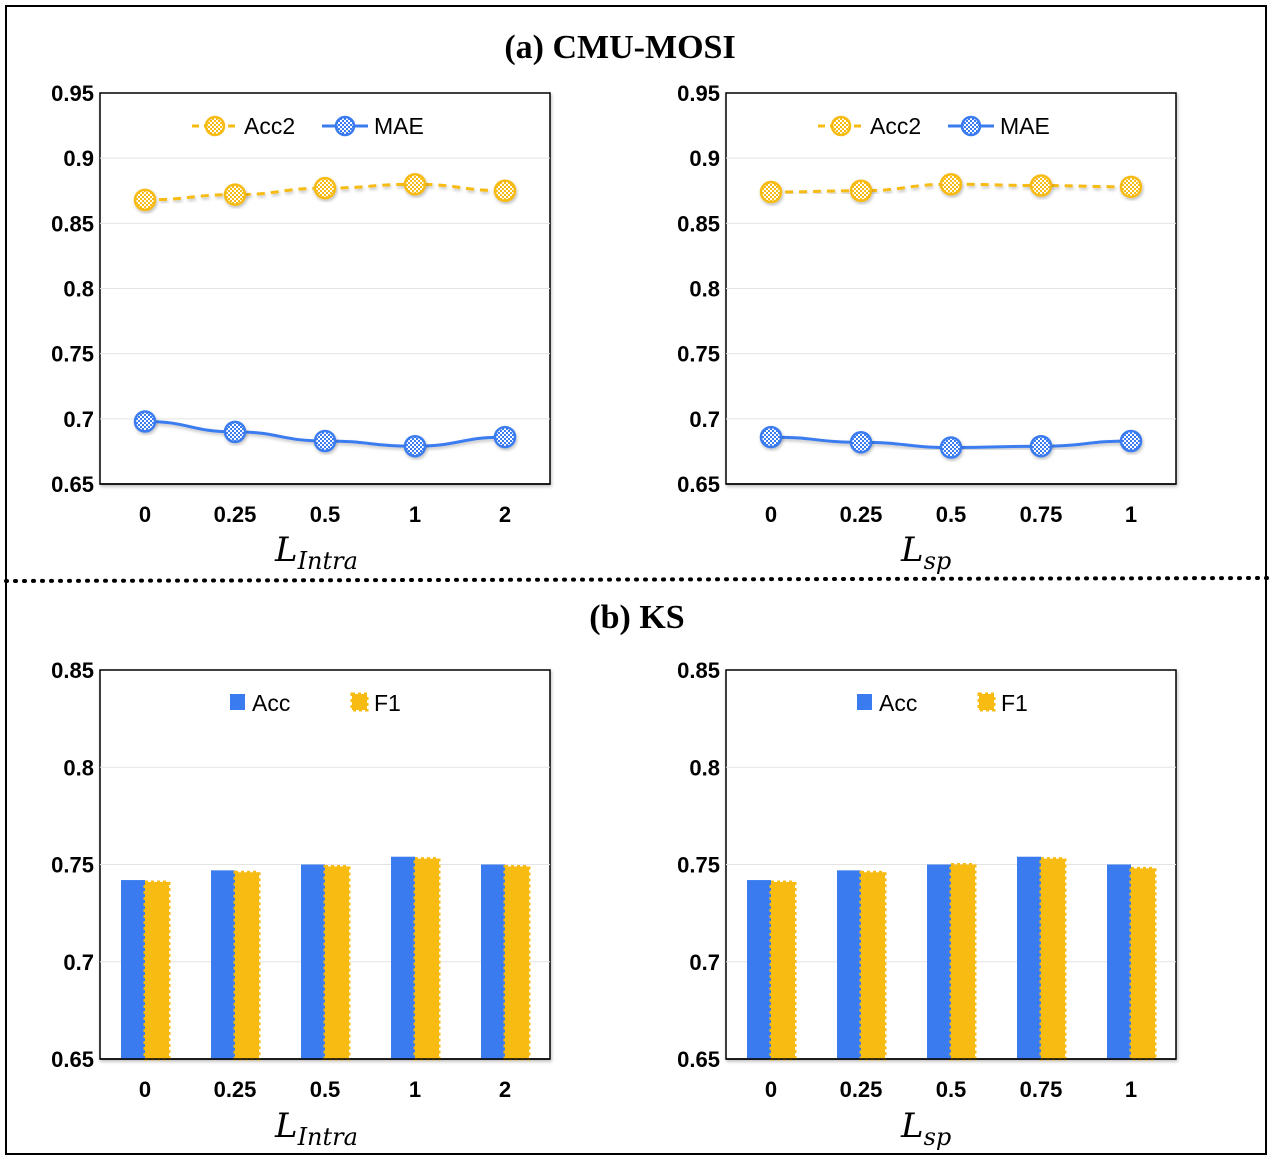 This screenshot has height=1164, width=1276. I want to click on y-tick-label: 0.85, so click(698, 223).